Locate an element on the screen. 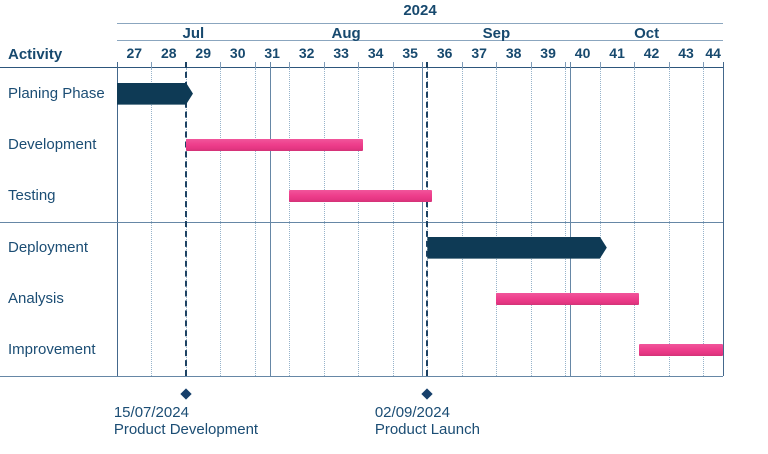  activity-label-improvement: Improvement is located at coordinates (52, 350).